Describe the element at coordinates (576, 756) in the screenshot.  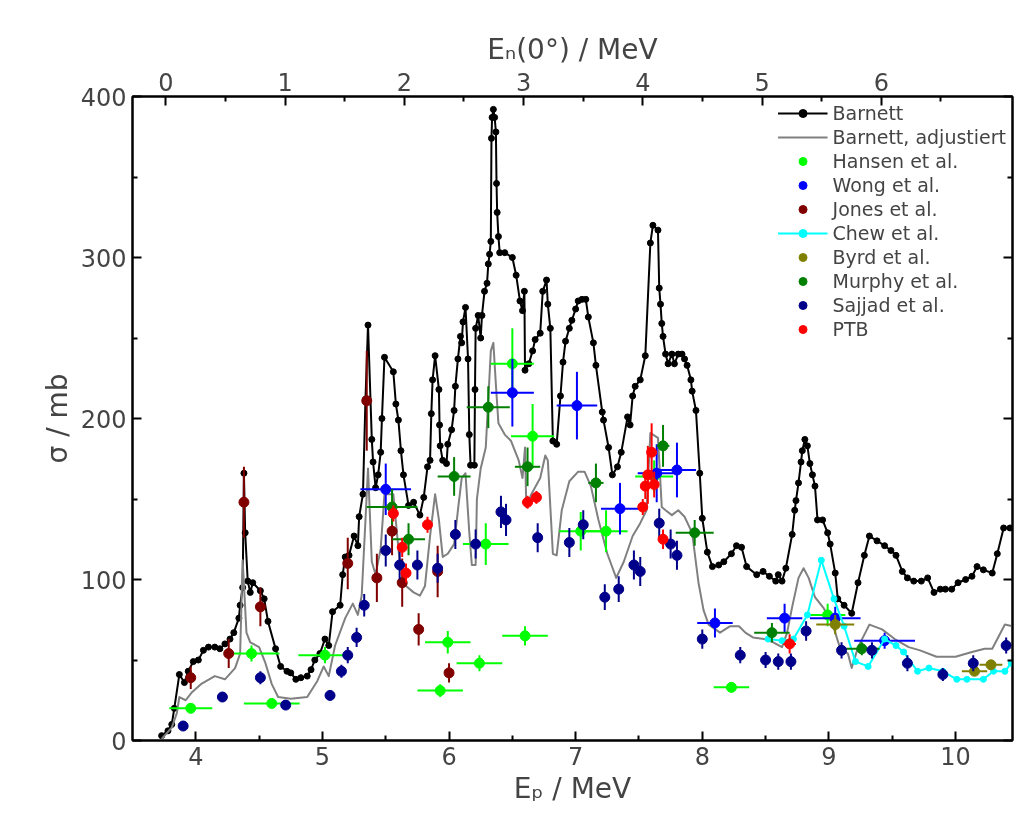
I see `x-tick-label: 7` at that location.